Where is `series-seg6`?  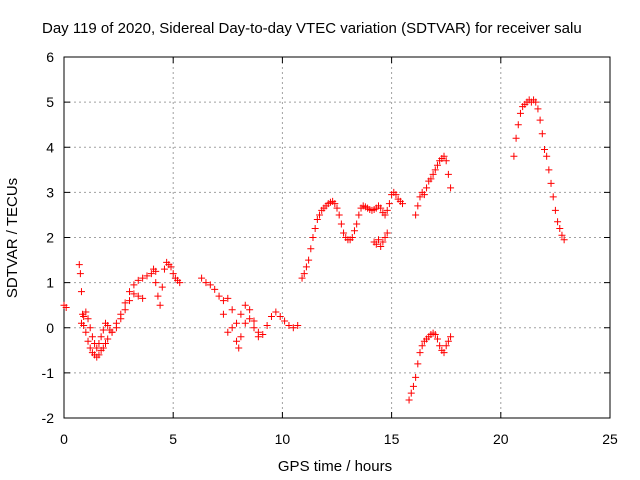 series-seg6 is located at coordinates (240, 331).